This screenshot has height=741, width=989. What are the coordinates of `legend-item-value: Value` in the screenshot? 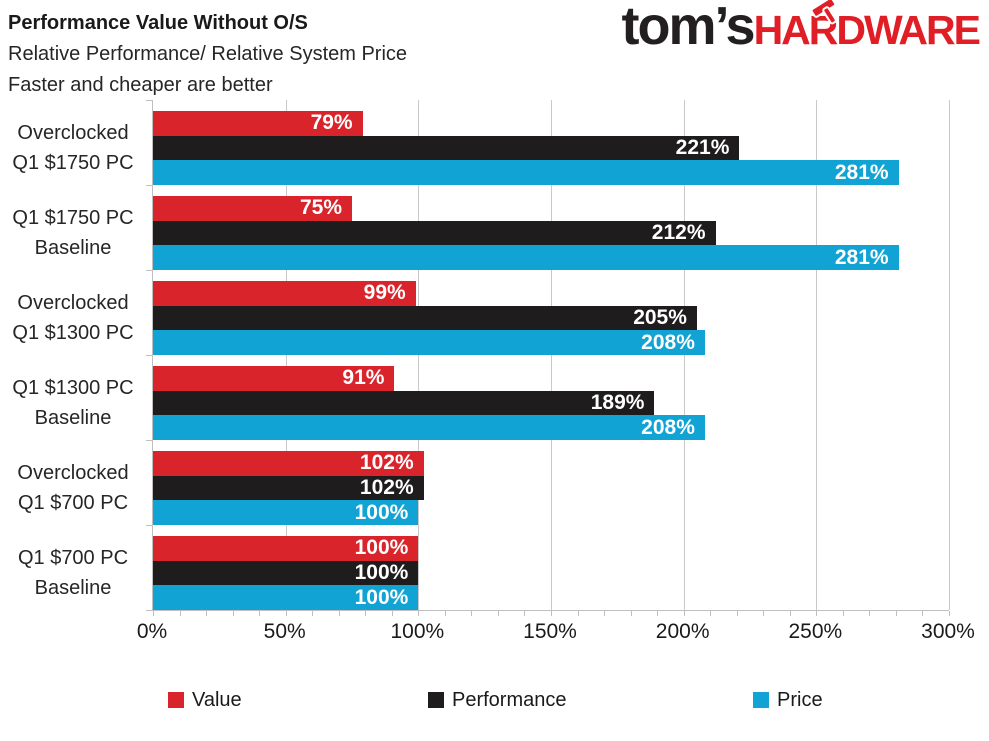 It's located at (205, 700).